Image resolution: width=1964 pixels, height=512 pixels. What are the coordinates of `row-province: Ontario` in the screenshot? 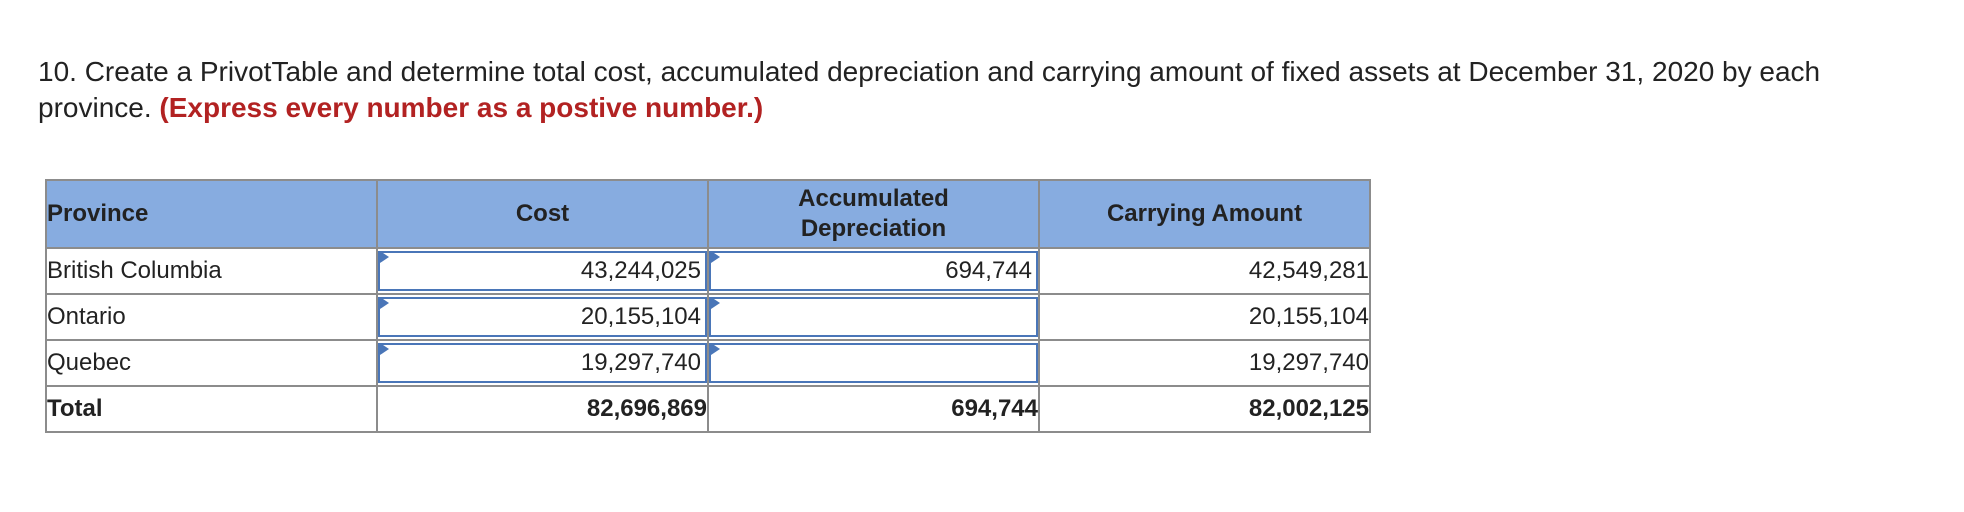 It's located at (211, 317).